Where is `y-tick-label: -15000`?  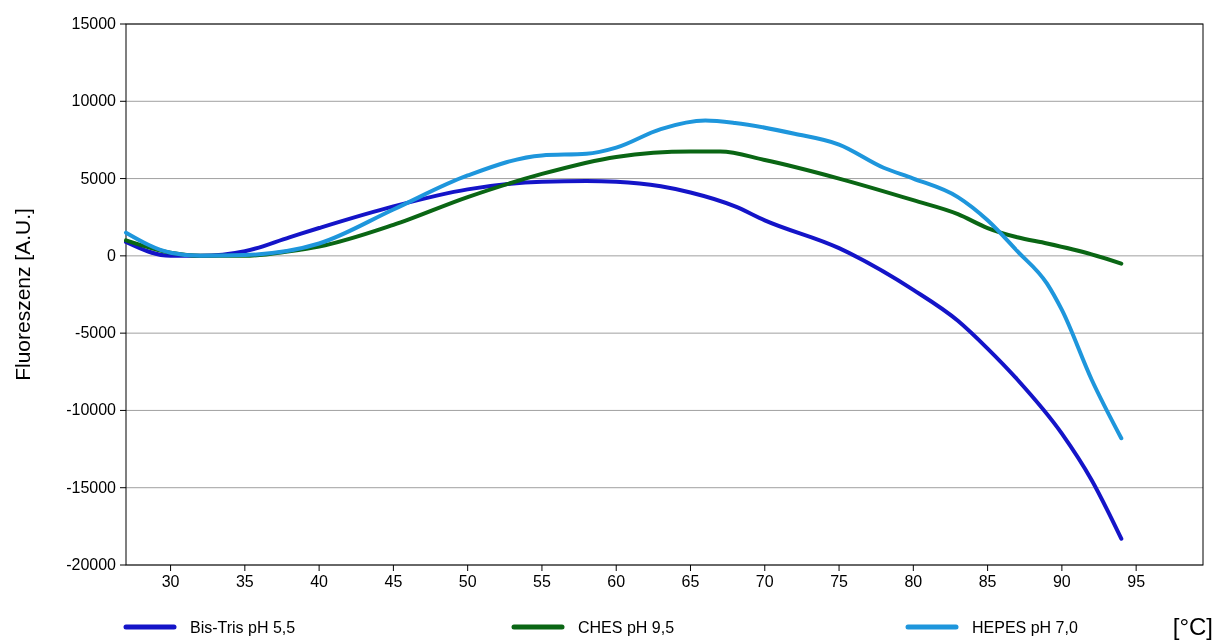 y-tick-label: -15000 is located at coordinates (91, 487).